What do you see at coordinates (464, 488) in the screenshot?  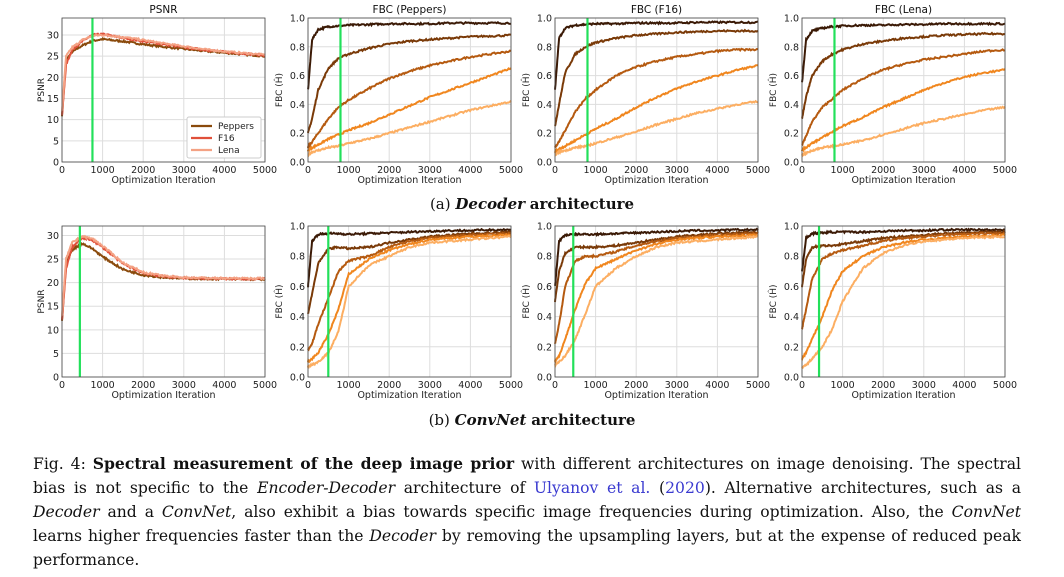 I see `caption-text: architecture of` at bounding box center [464, 488].